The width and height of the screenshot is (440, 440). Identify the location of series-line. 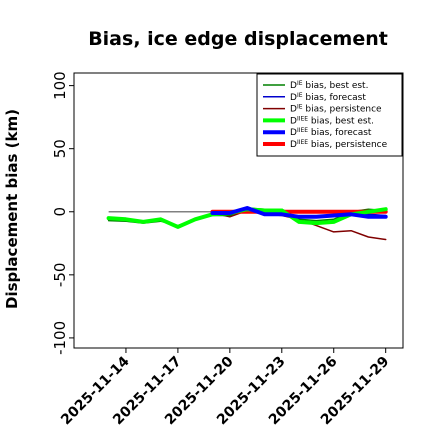
(299, 212).